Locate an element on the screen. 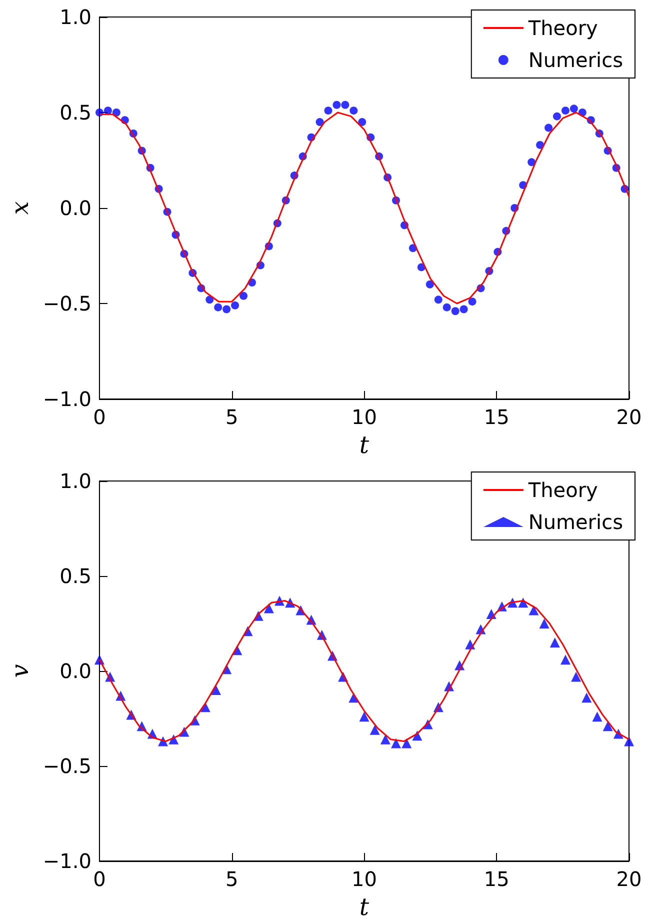 The width and height of the screenshot is (645, 924). y-axis-title: v is located at coordinates (20, 671).